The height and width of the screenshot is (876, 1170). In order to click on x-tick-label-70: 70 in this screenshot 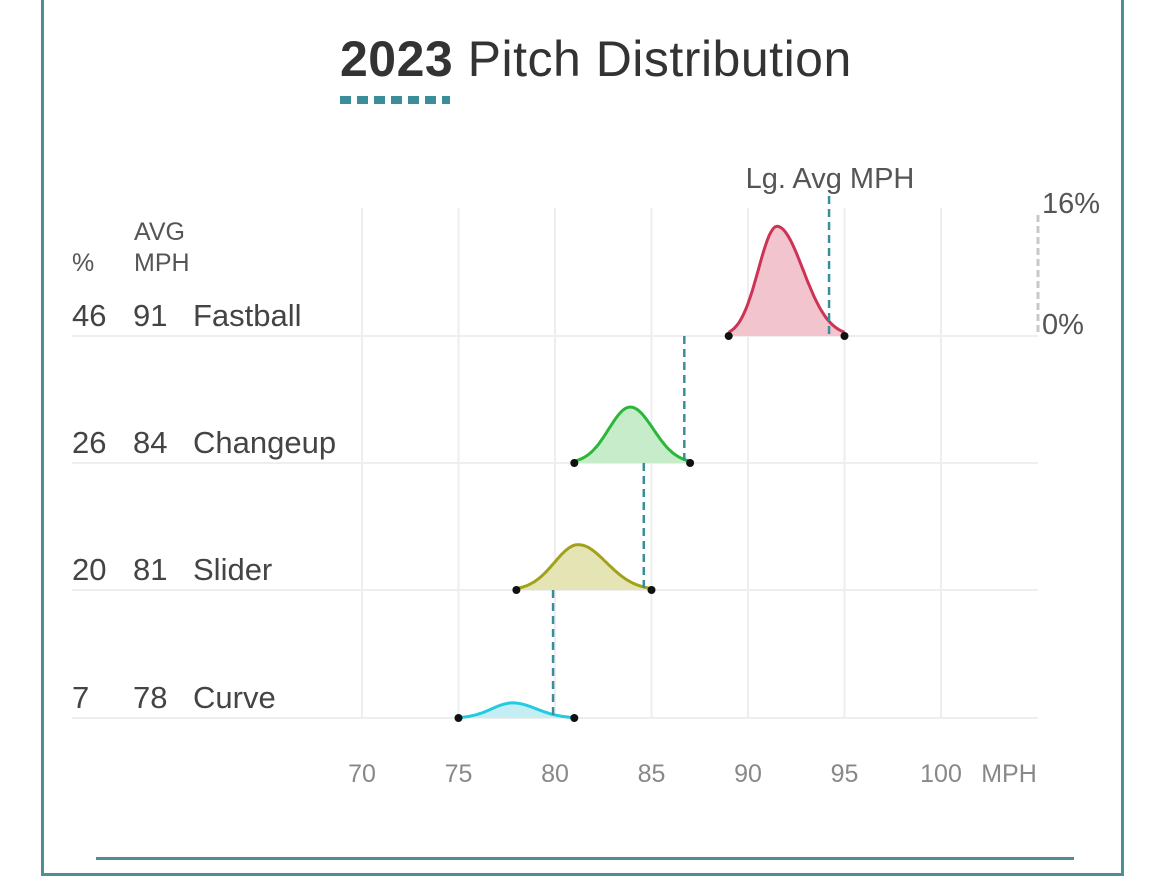, I will do `click(362, 774)`.